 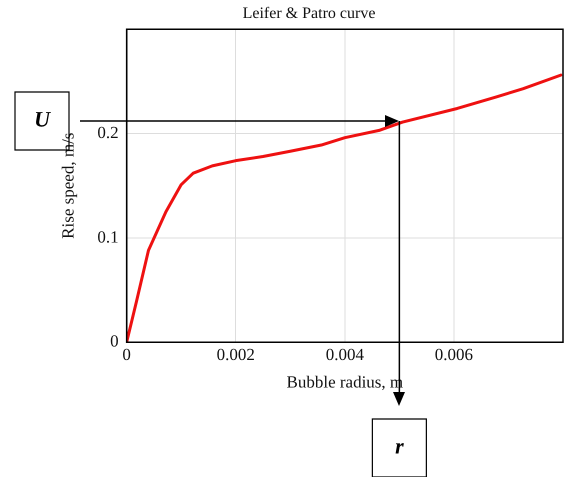 What do you see at coordinates (126, 354) in the screenshot?
I see `x-tick-label: 0` at bounding box center [126, 354].